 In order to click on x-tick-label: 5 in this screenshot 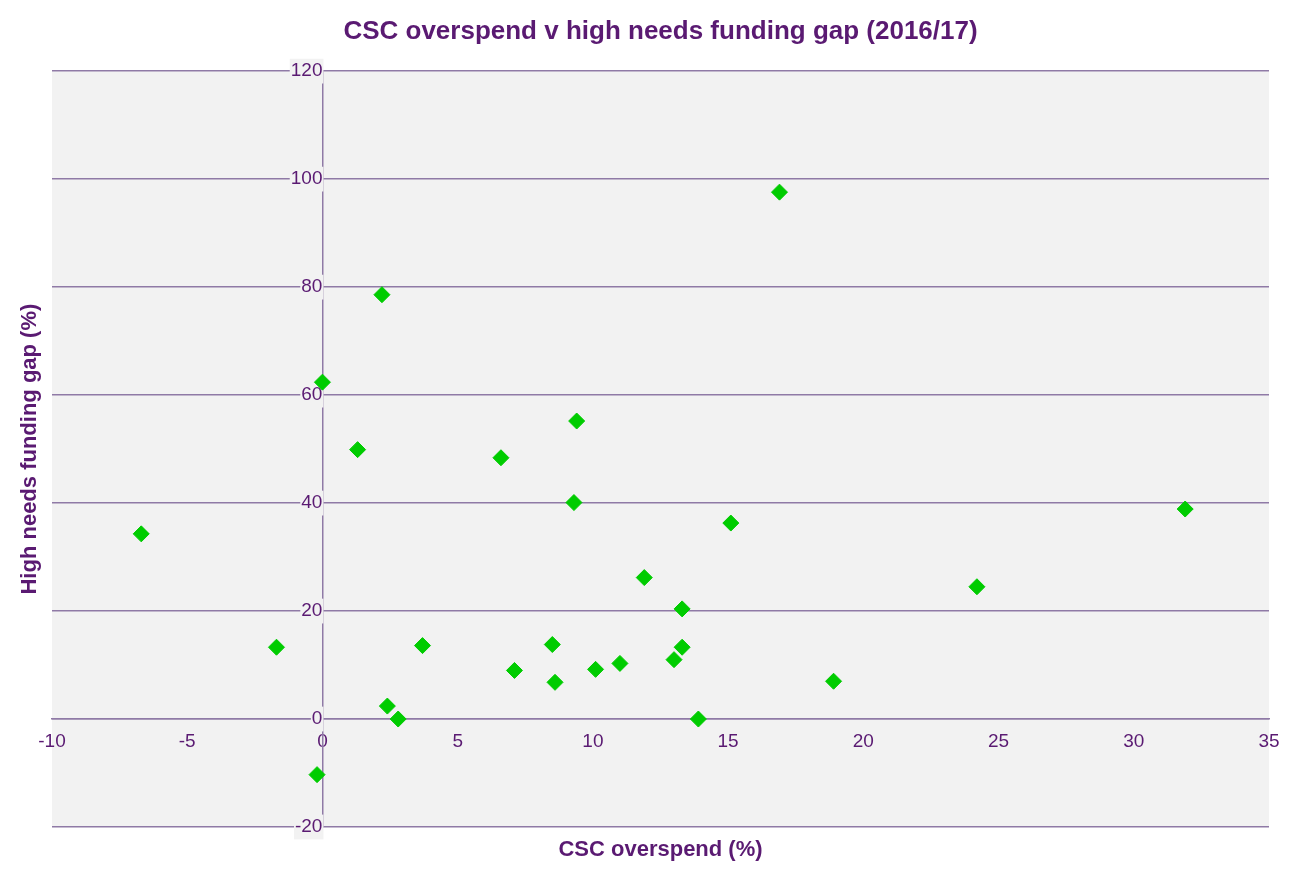, I will do `click(457, 740)`.